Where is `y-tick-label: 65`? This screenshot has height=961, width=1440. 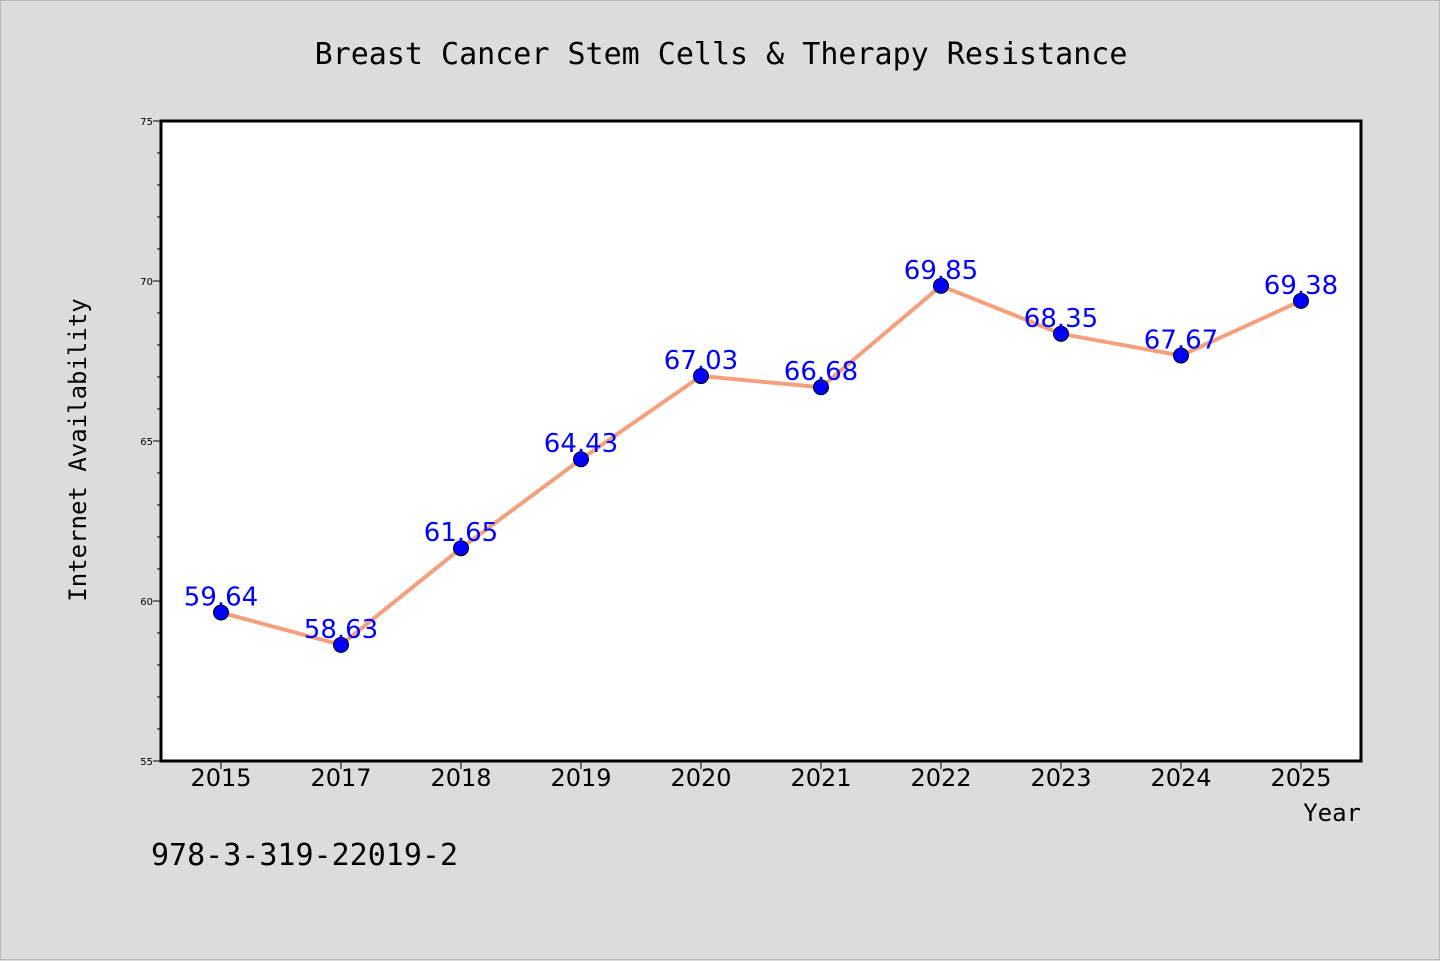
y-tick-label: 65 is located at coordinates (146, 442).